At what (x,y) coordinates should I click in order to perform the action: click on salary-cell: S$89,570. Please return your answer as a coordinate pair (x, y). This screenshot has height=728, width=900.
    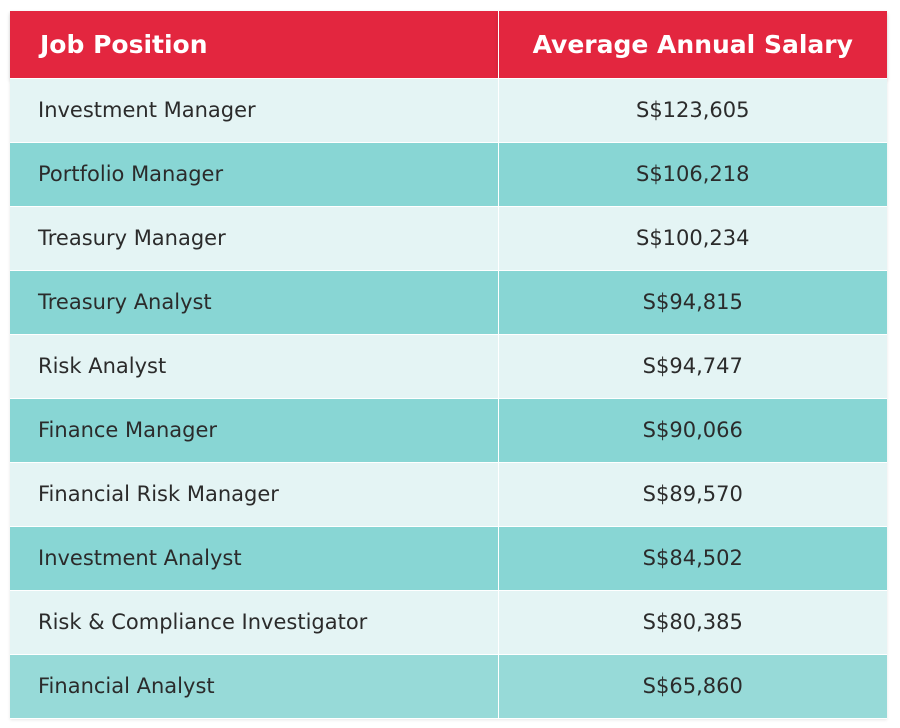
    Looking at the image, I should click on (692, 493).